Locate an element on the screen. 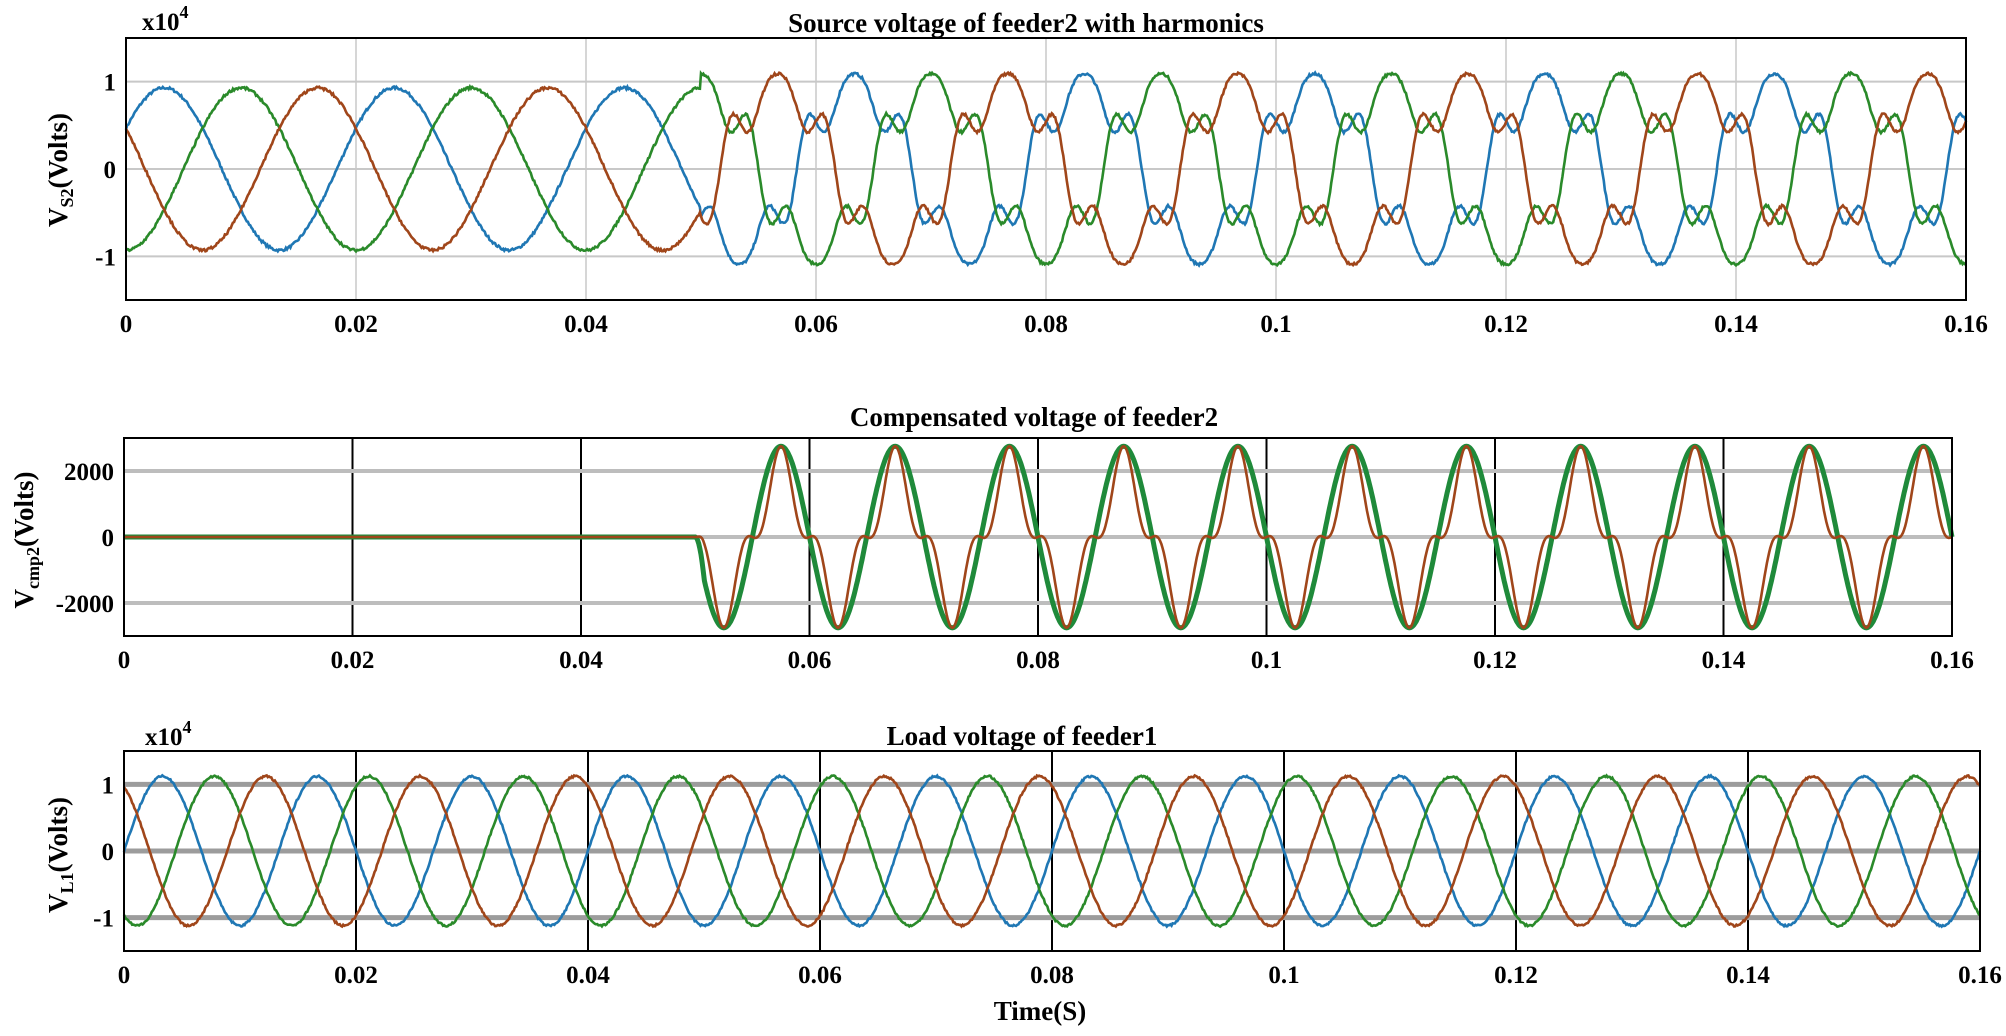  y-axis-label: Vcmp2(Volts) is located at coordinates (26, 539).